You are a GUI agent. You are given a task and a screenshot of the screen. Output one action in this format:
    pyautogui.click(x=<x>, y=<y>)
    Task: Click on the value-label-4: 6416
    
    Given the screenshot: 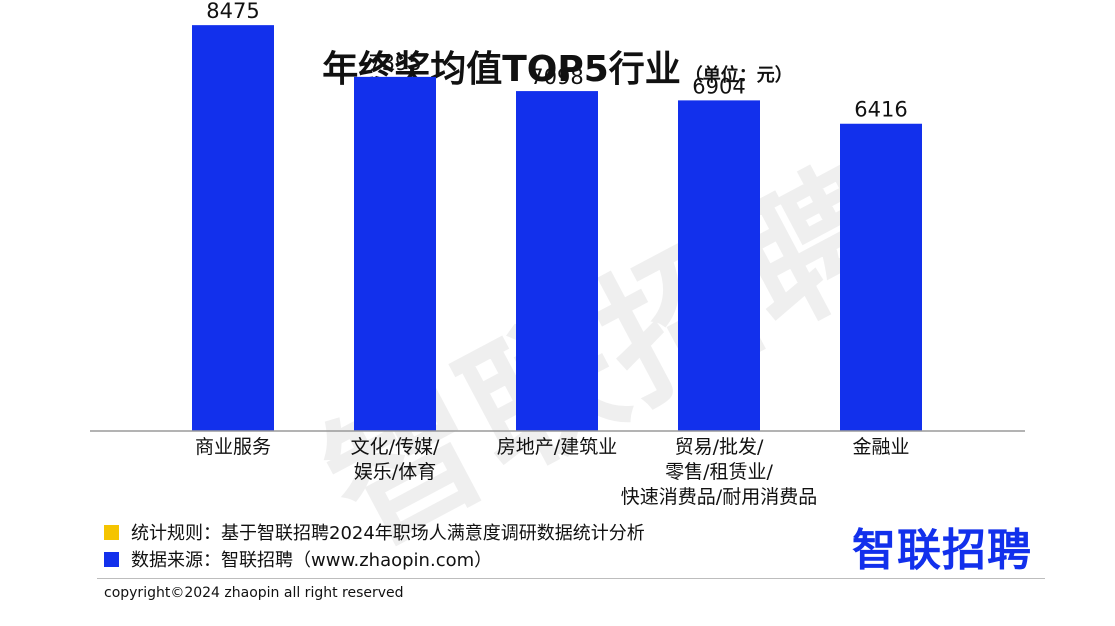 What is the action you would take?
    pyautogui.click(x=880, y=110)
    